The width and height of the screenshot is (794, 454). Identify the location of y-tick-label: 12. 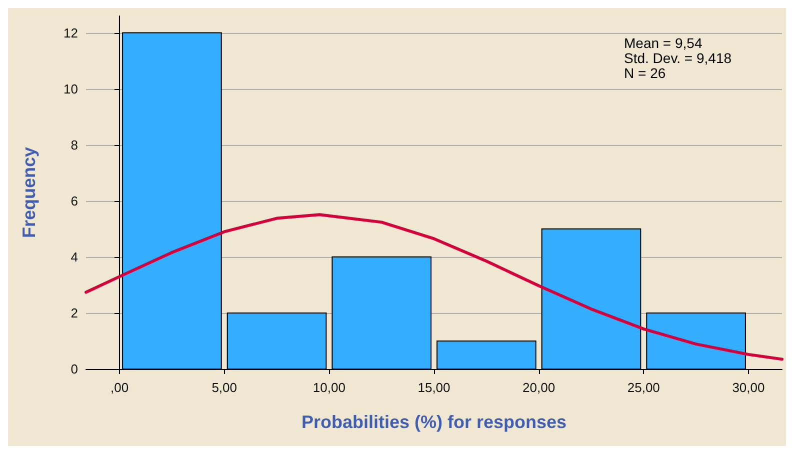
(71, 32).